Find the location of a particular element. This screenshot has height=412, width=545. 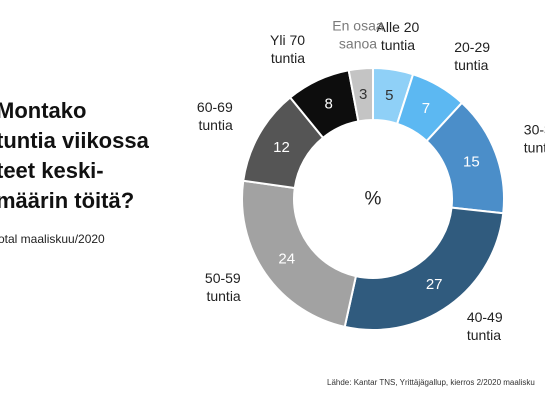

donut-slice-40-49-tuntia is located at coordinates (424, 268).